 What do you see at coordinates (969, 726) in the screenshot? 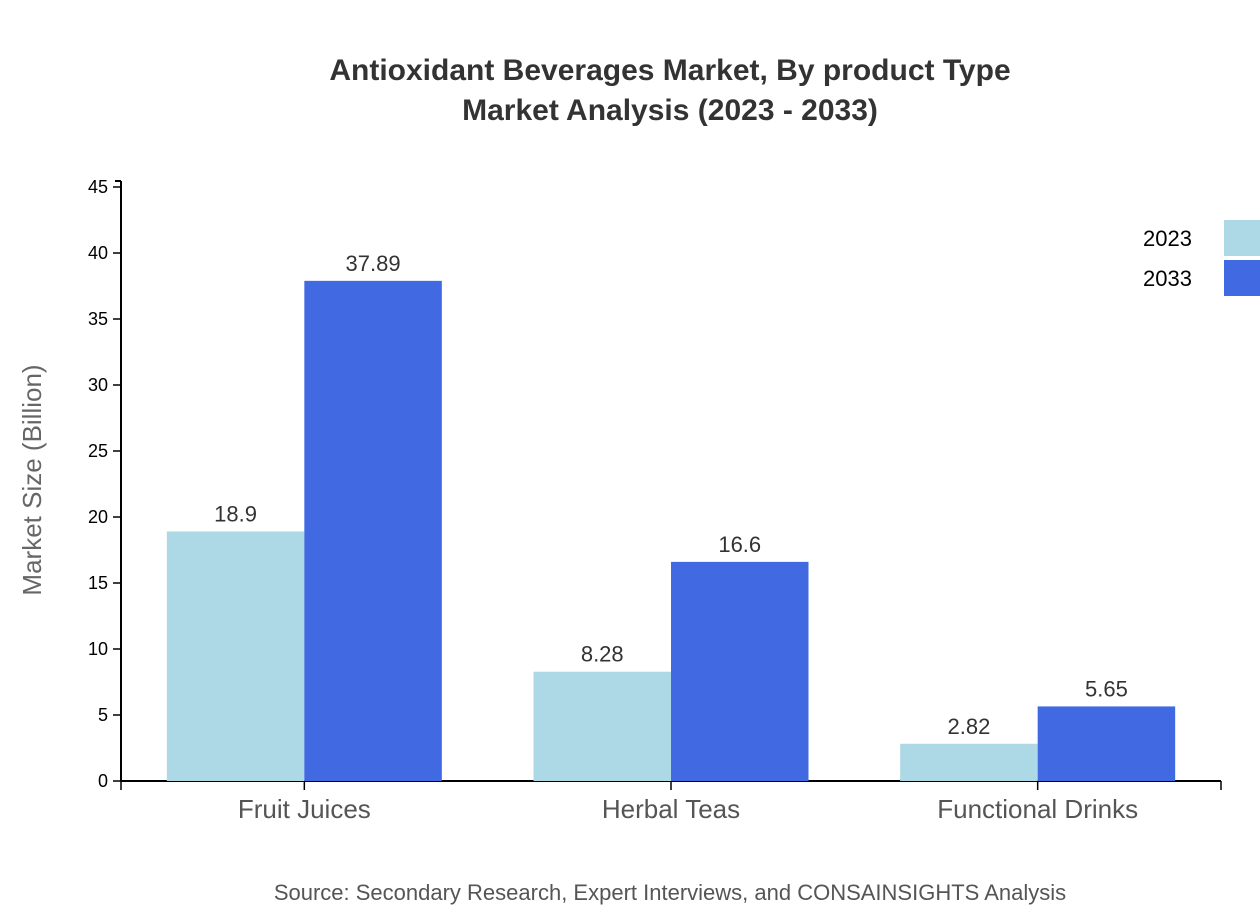
I see `data-label: 2.82` at bounding box center [969, 726].